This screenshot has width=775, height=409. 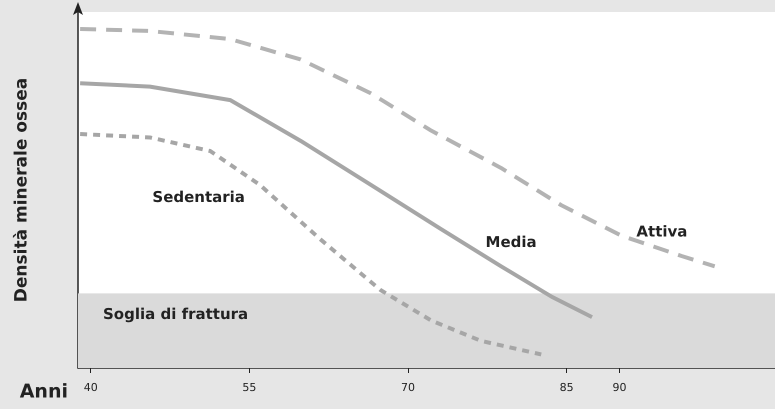 What do you see at coordinates (44, 391) in the screenshot?
I see `x-axis-title: Anni` at bounding box center [44, 391].